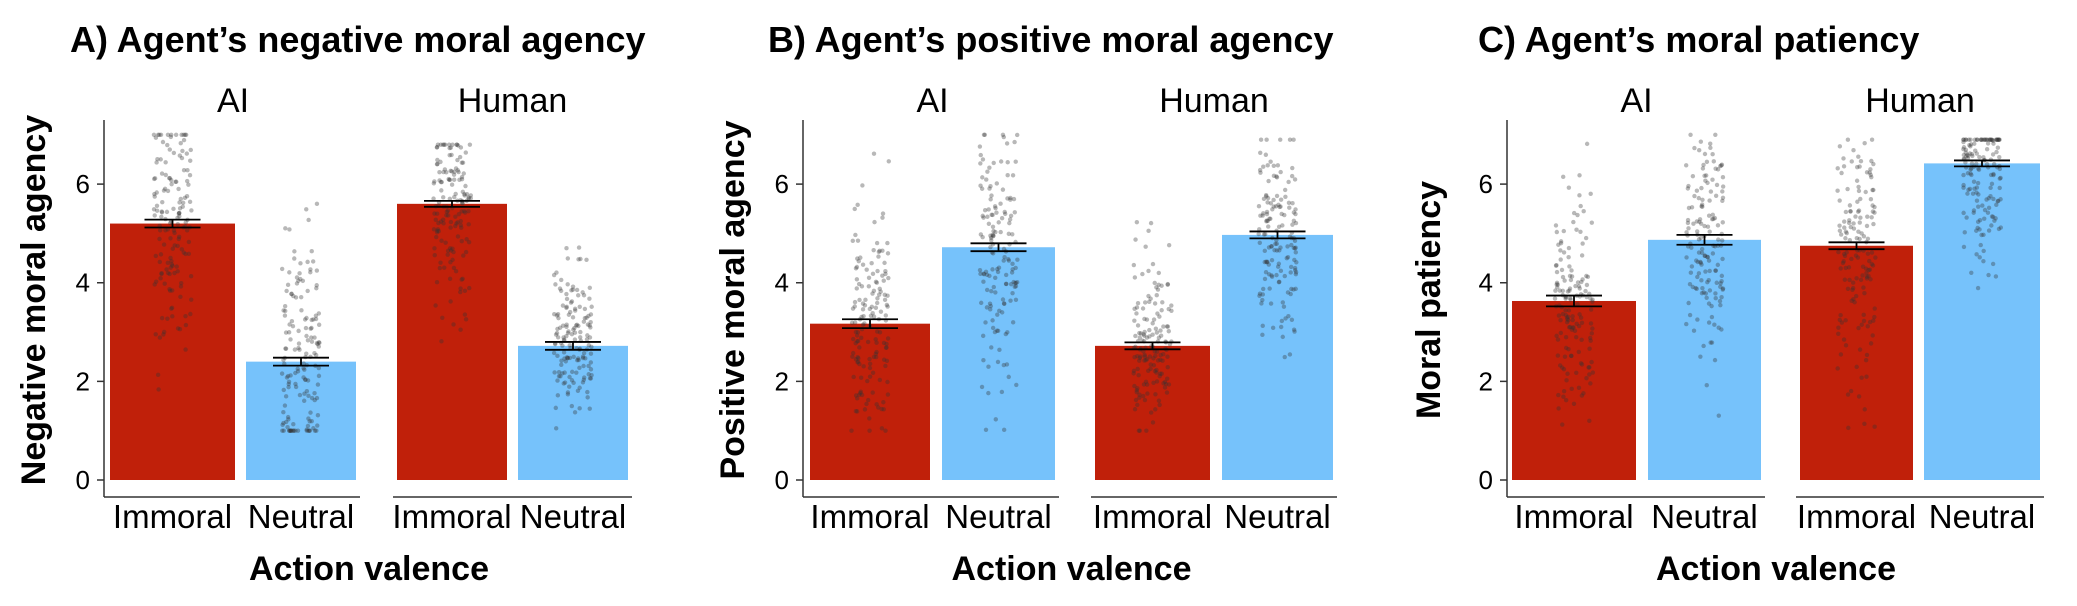 The image size is (2077, 606). I want to click on x-tick-label: Immoral, so click(1573, 516).